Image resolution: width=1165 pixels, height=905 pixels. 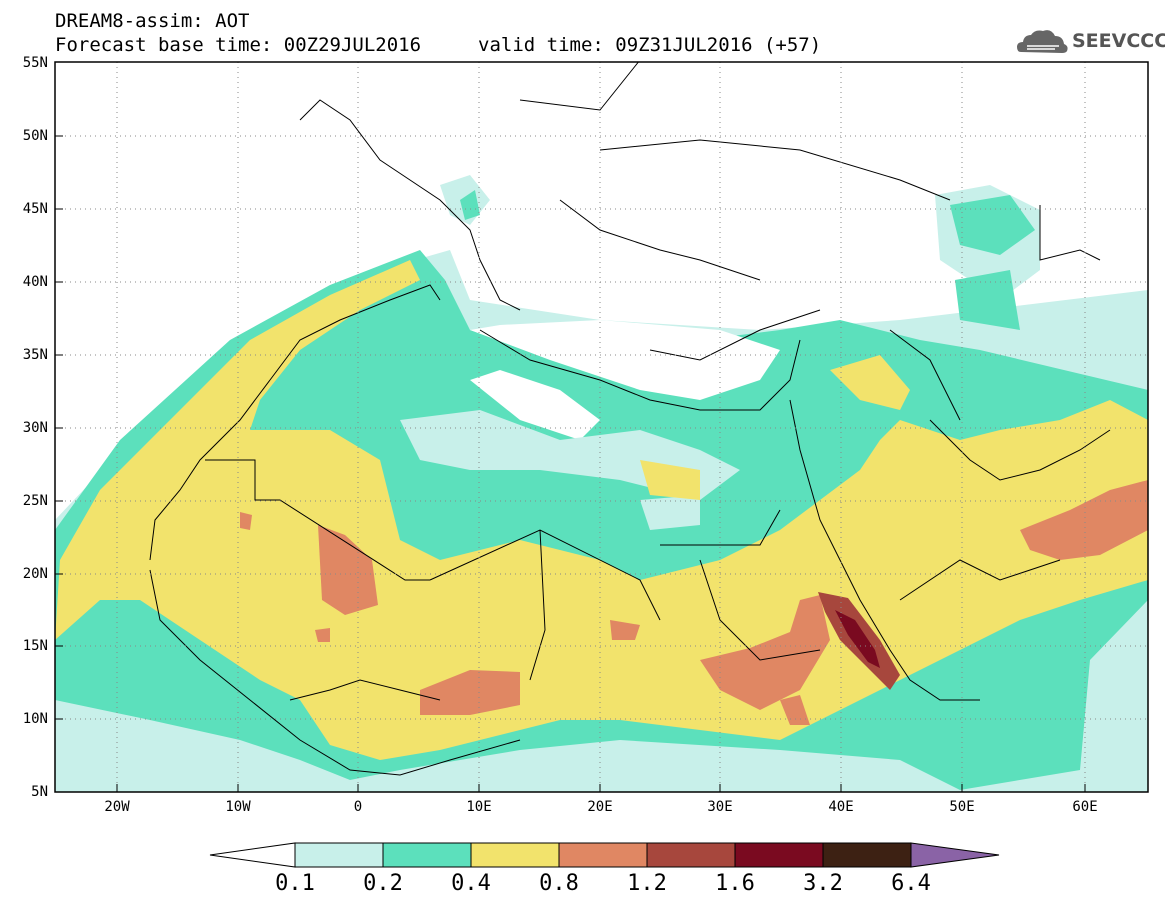 What do you see at coordinates (295, 883) in the screenshot?
I see `colorbar-label: 0.1` at bounding box center [295, 883].